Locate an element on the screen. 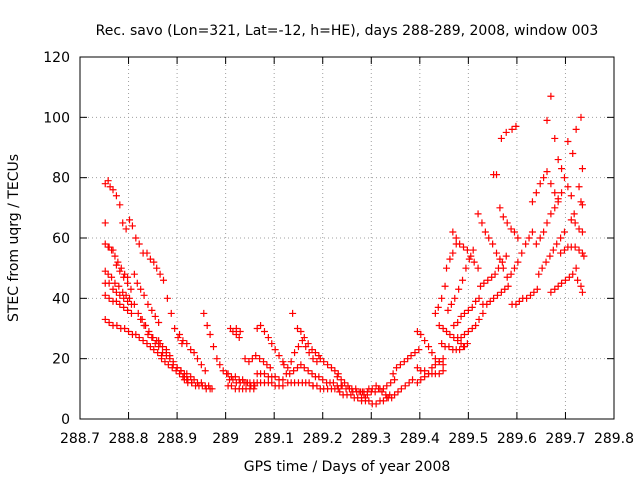 Image resolution: width=640 pixels, height=480 pixels. x-tick-label: 289.4 is located at coordinates (420, 439).